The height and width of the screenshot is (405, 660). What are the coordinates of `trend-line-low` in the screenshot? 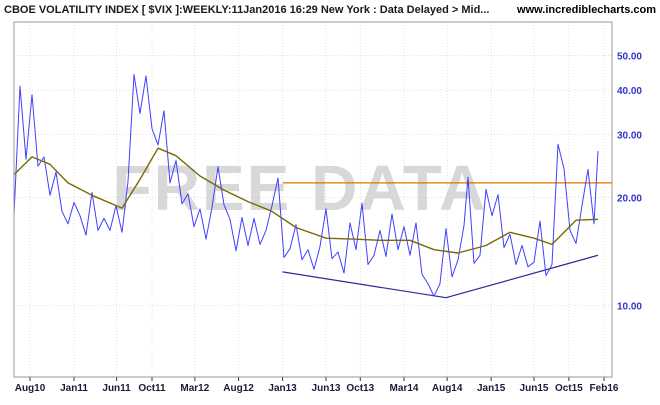 It's located at (364, 285).